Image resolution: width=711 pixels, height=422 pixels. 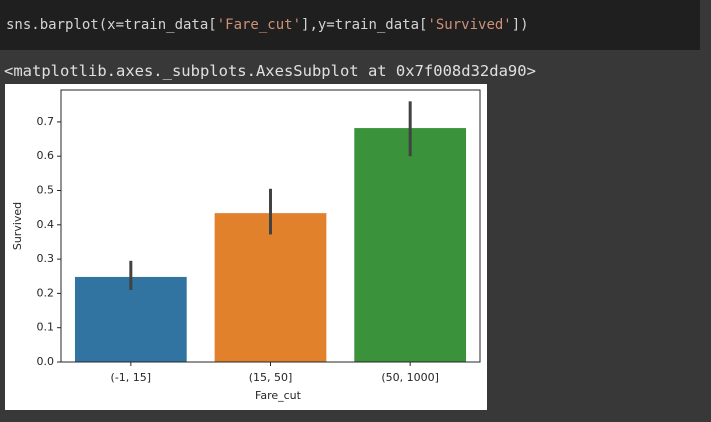 What do you see at coordinates (364, 25) in the screenshot?
I see `code-token: ],y=train_data[` at bounding box center [364, 25].